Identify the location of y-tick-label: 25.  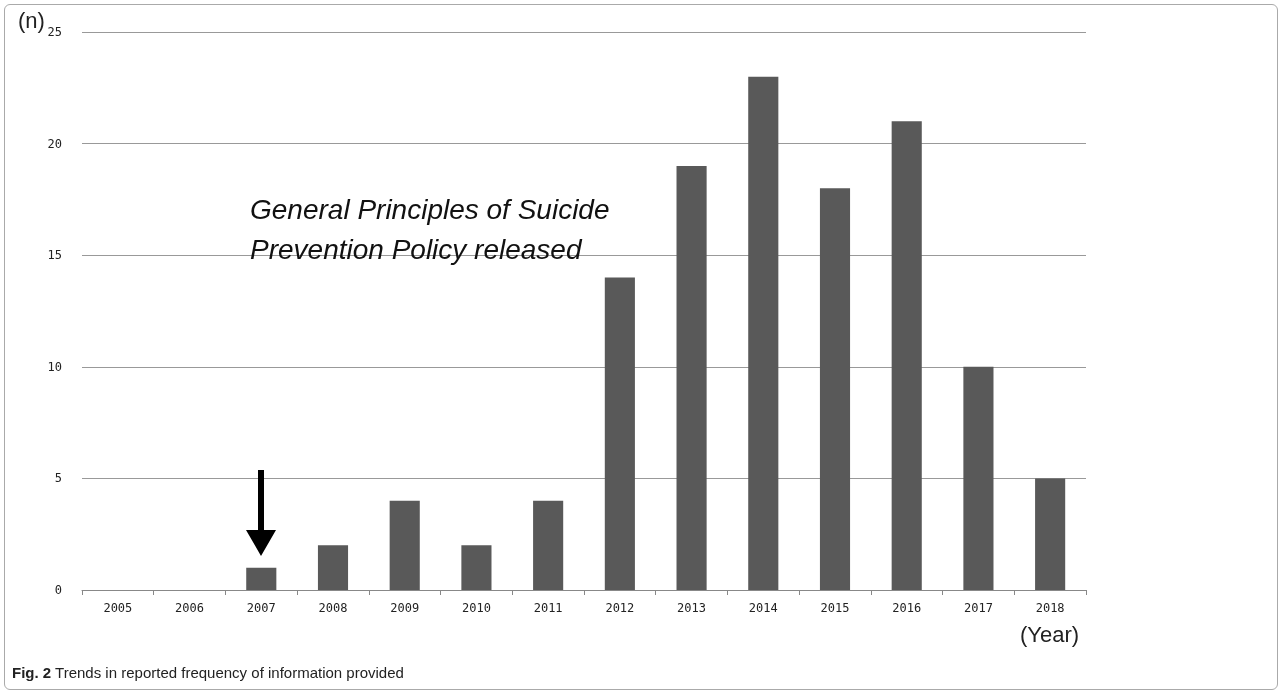
(54, 32).